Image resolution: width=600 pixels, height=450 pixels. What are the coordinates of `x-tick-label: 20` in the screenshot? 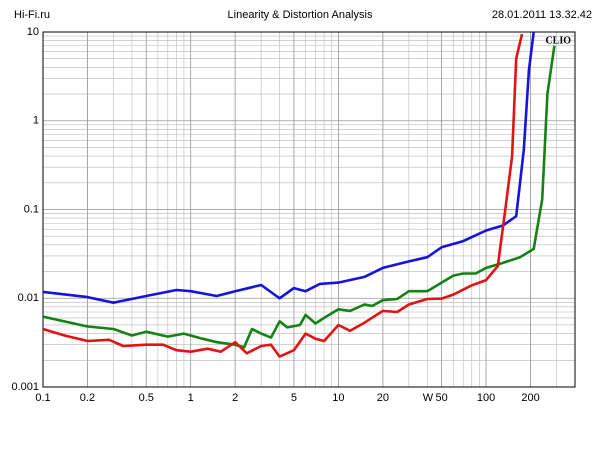 It's located at (383, 398).